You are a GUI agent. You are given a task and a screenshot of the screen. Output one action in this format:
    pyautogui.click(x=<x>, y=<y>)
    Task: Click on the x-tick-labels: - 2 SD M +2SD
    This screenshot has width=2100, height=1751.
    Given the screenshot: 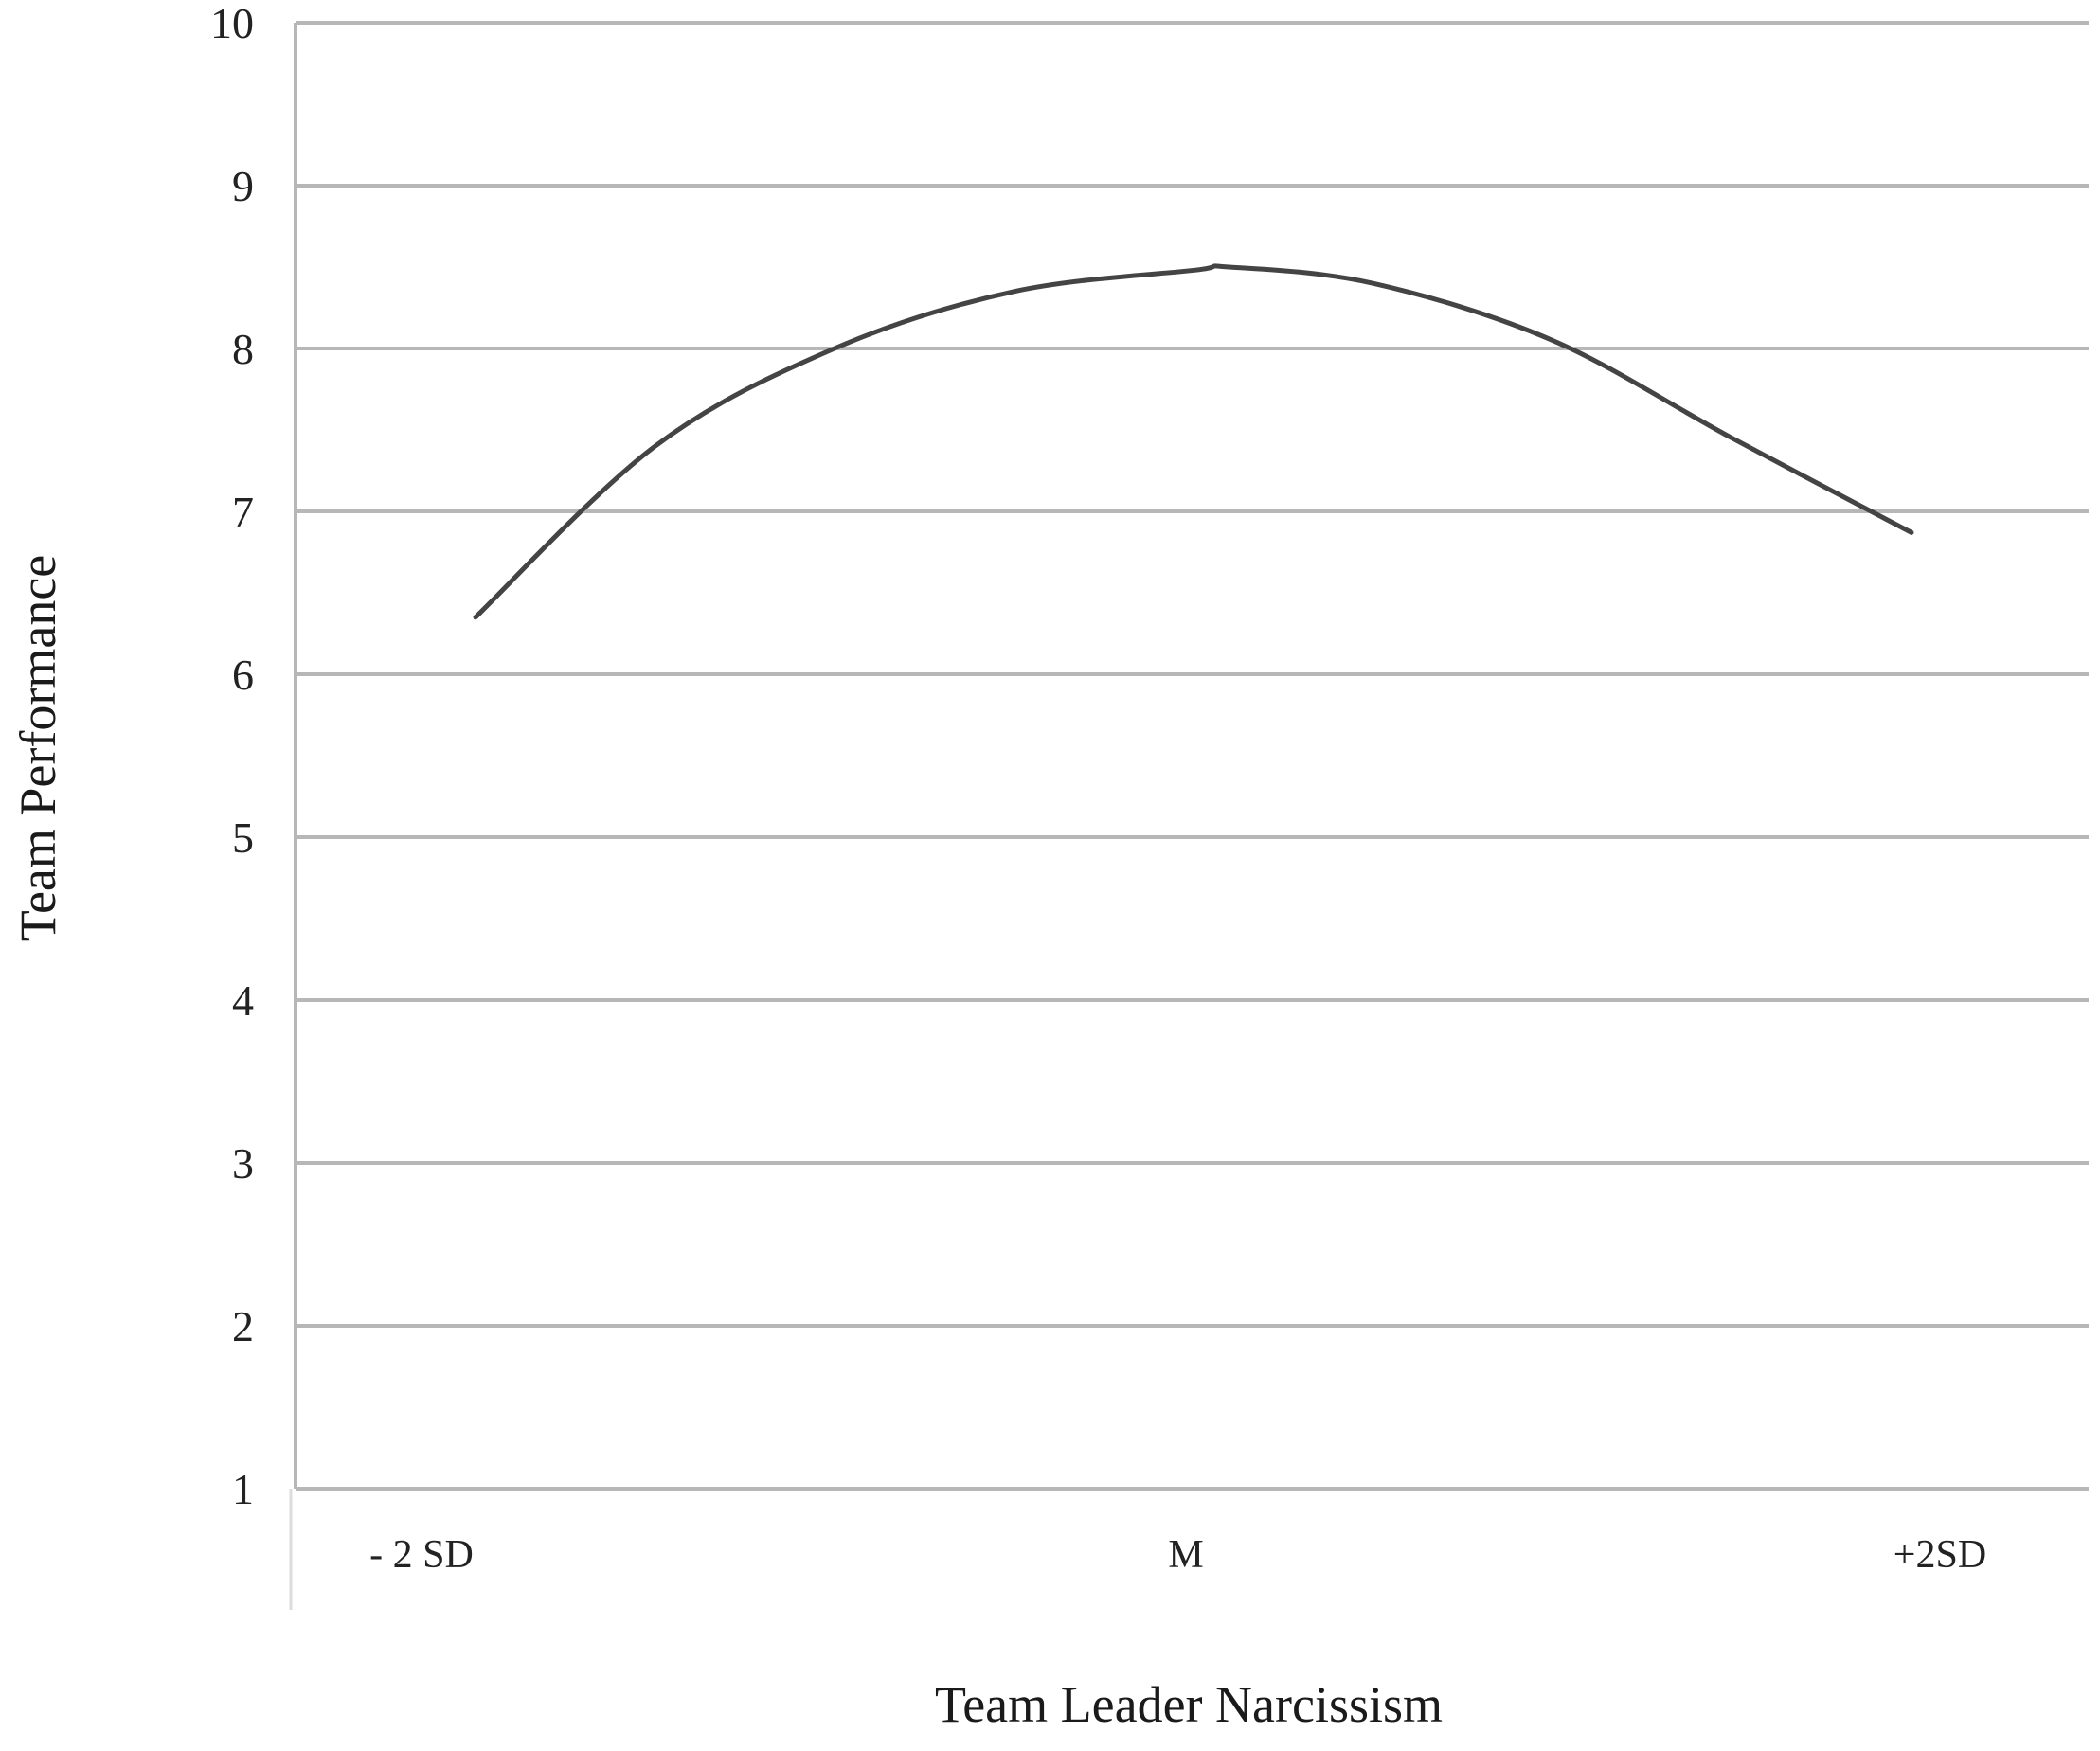 What is the action you would take?
    pyautogui.click(x=1177, y=1555)
    